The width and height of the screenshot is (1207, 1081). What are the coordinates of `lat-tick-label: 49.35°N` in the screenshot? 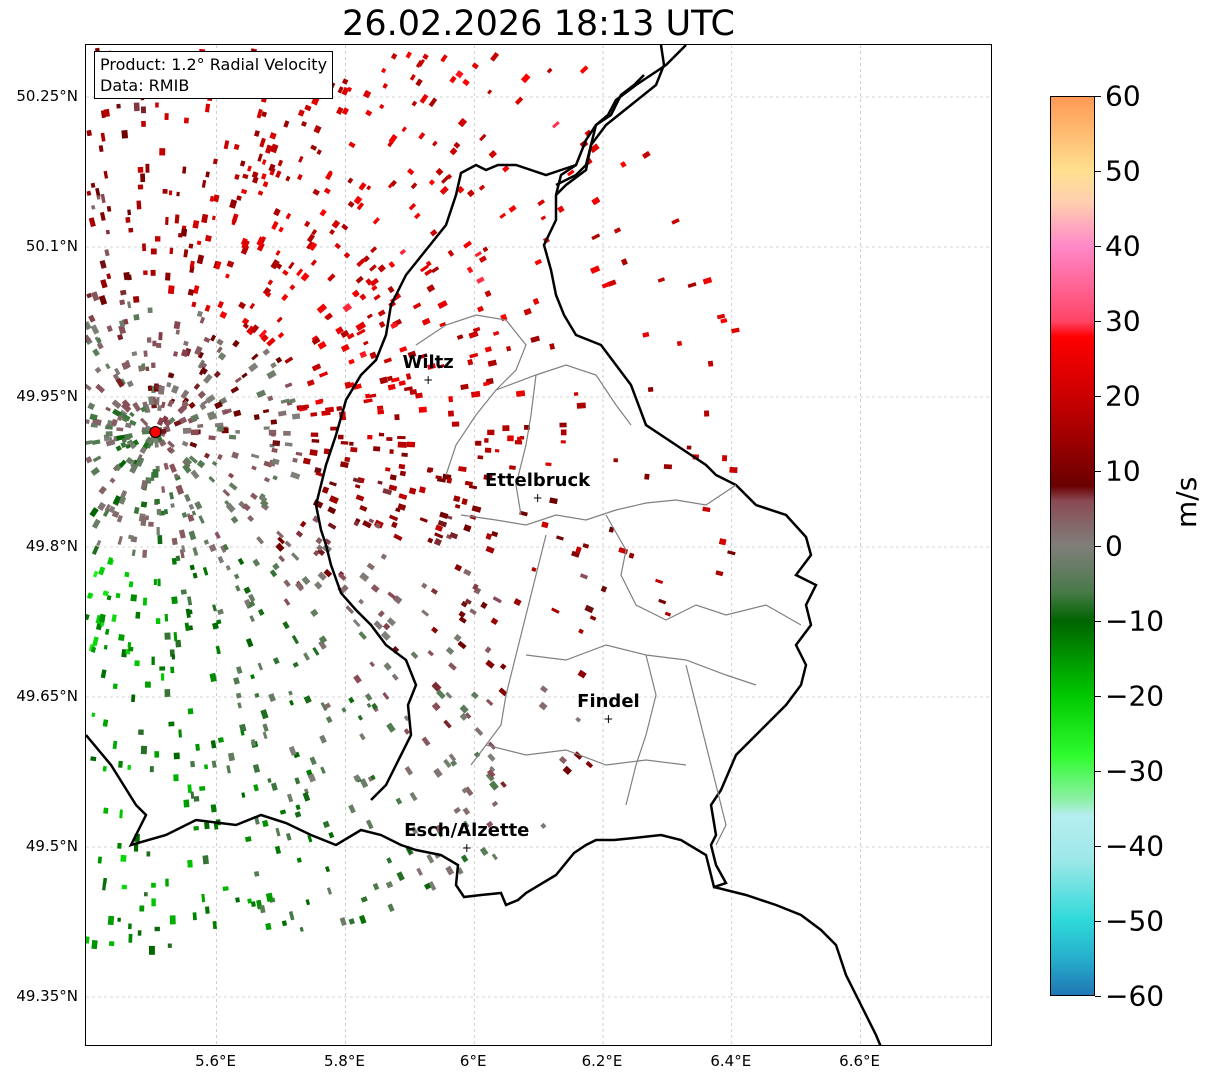 It's located at (47, 996).